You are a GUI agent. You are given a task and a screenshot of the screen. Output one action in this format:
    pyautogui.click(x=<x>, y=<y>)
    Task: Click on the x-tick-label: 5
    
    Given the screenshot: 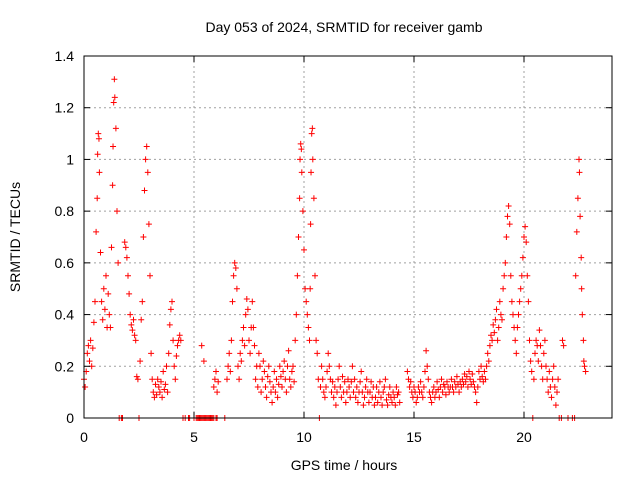 What is the action you would take?
    pyautogui.click(x=194, y=437)
    